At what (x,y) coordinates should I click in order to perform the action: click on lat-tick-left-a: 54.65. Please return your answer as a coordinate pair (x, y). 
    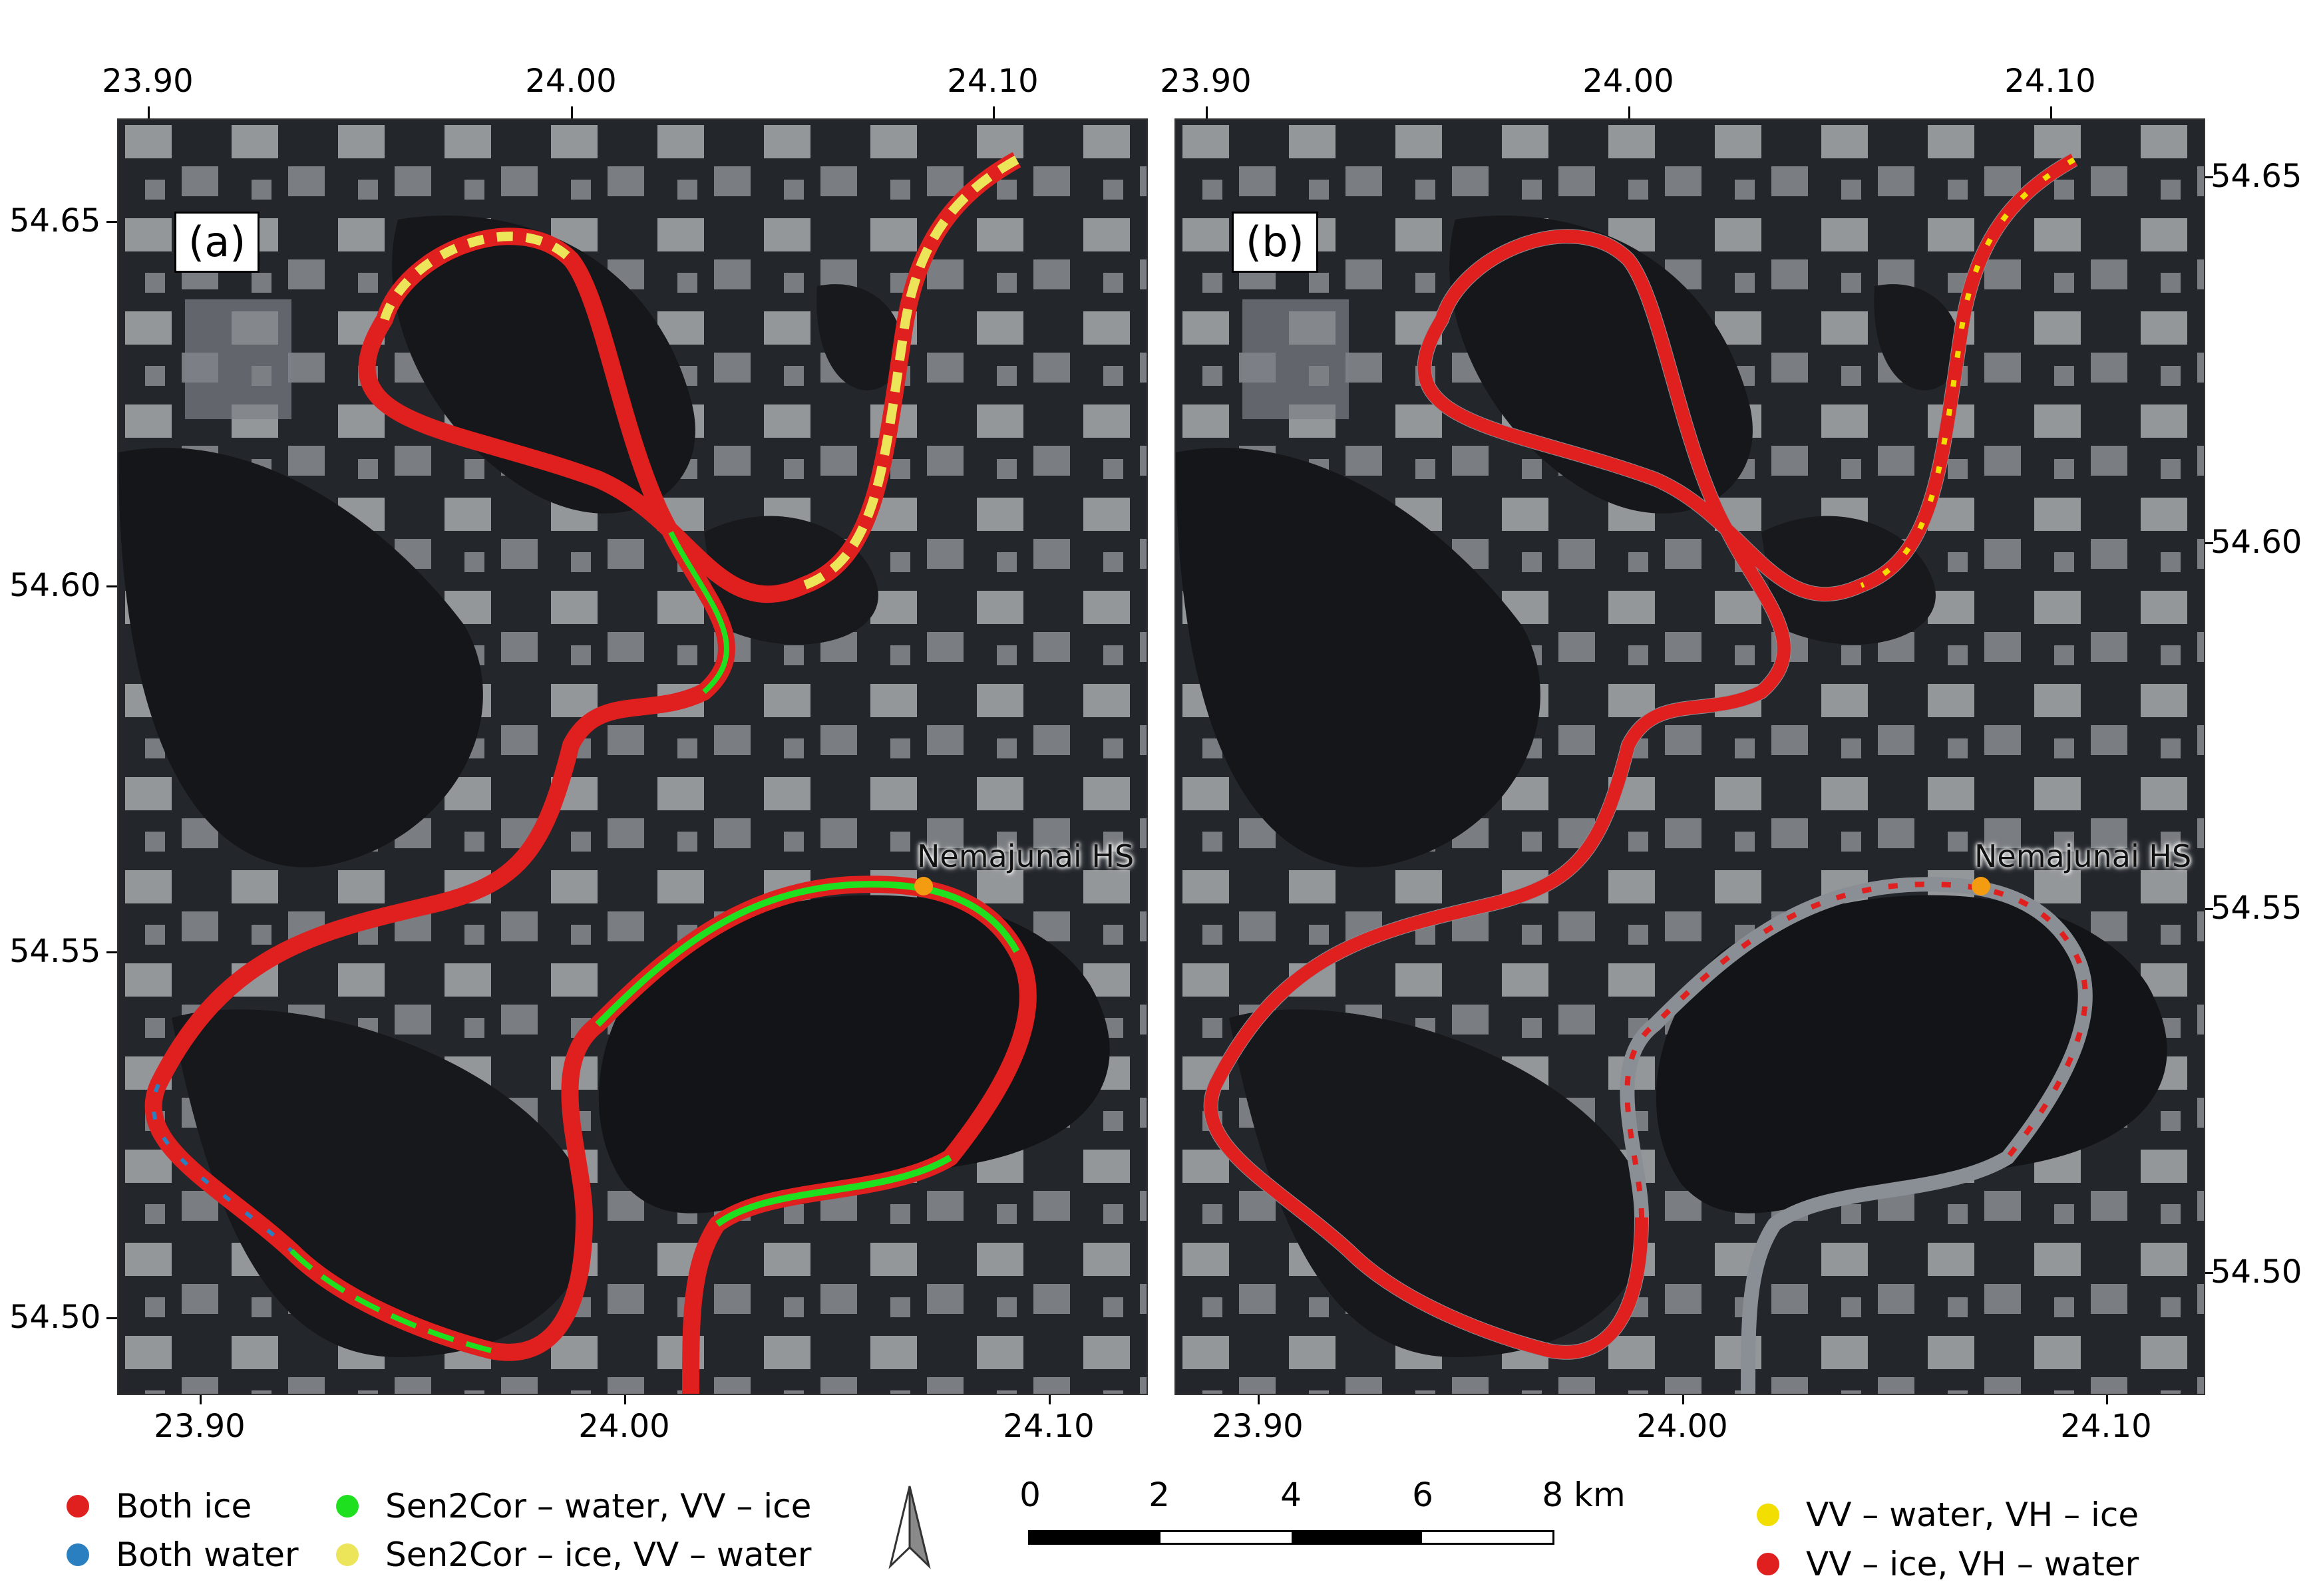
    Looking at the image, I should click on (55, 220).